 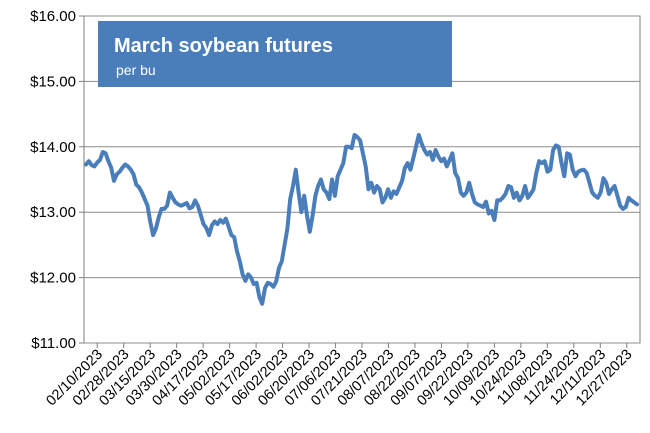 What do you see at coordinates (53, 81) in the screenshot?
I see `y-tick-label: $15.00` at bounding box center [53, 81].